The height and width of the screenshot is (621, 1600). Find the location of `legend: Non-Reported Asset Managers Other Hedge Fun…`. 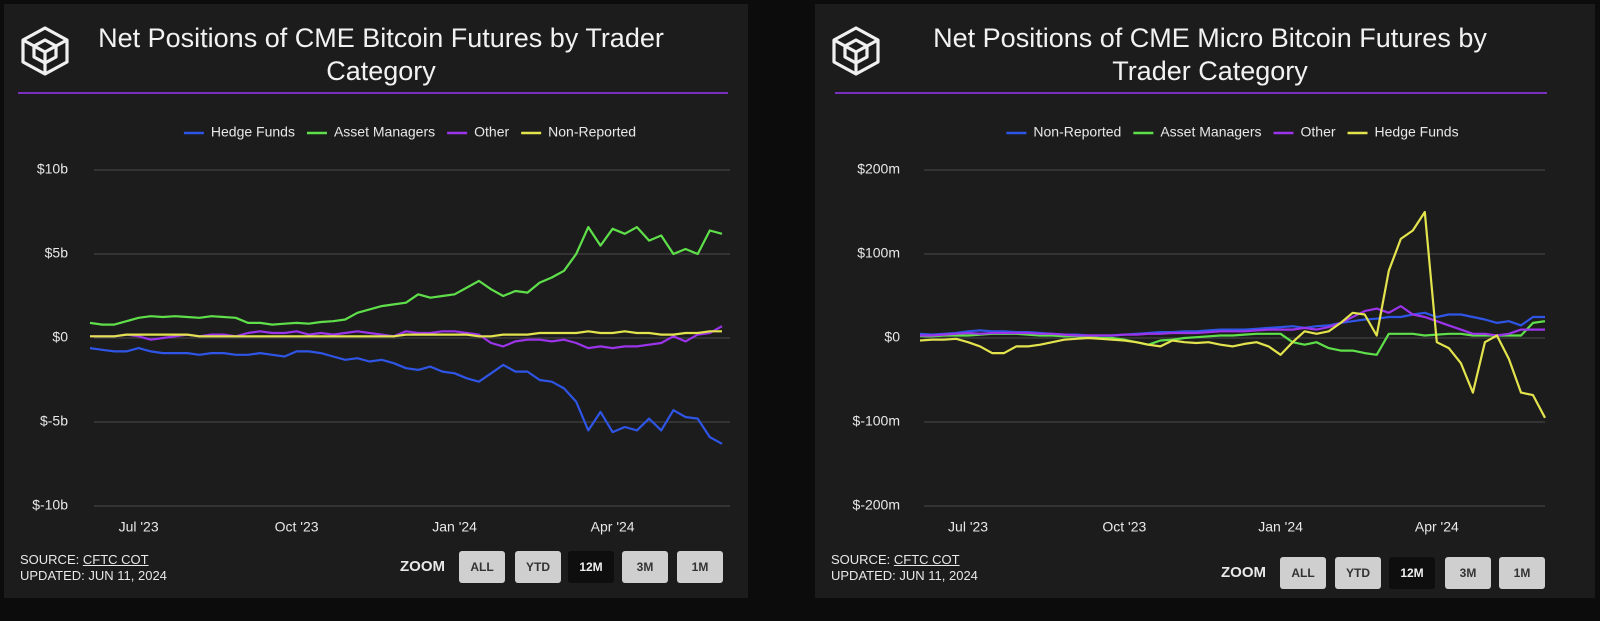

legend: Non-Reported Asset Managers Other Hedge Fun… is located at coordinates (1232, 132).